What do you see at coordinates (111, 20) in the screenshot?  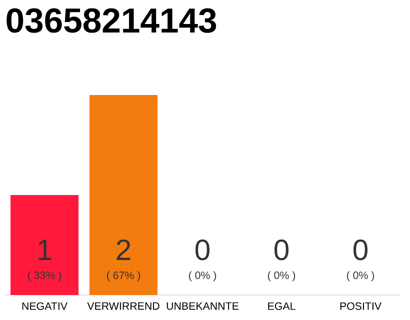 I see `chart-title: 03658214143` at bounding box center [111, 20].